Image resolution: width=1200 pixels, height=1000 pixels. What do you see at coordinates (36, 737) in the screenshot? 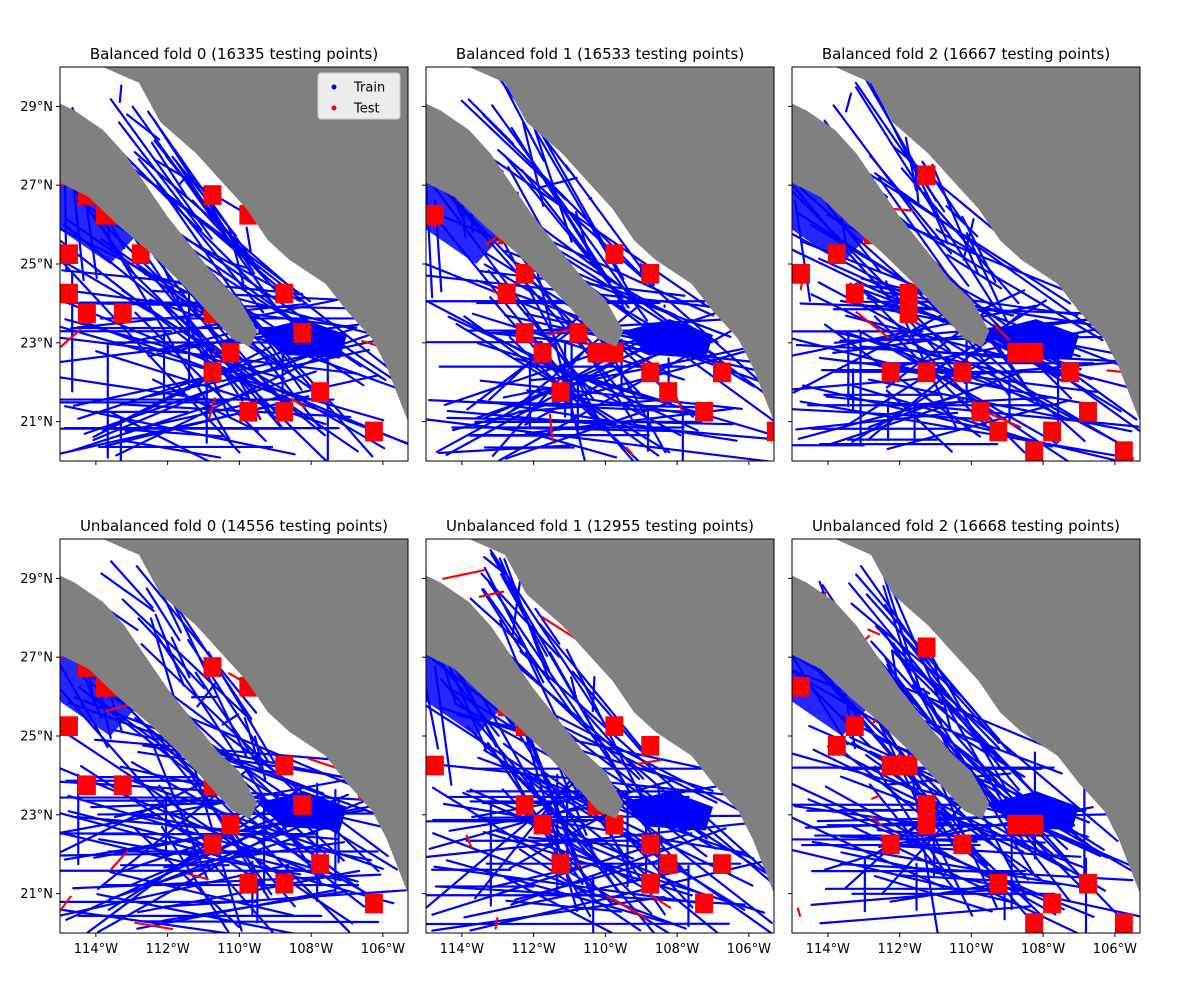
I see `y-tick-label: 25°N` at bounding box center [36, 737].